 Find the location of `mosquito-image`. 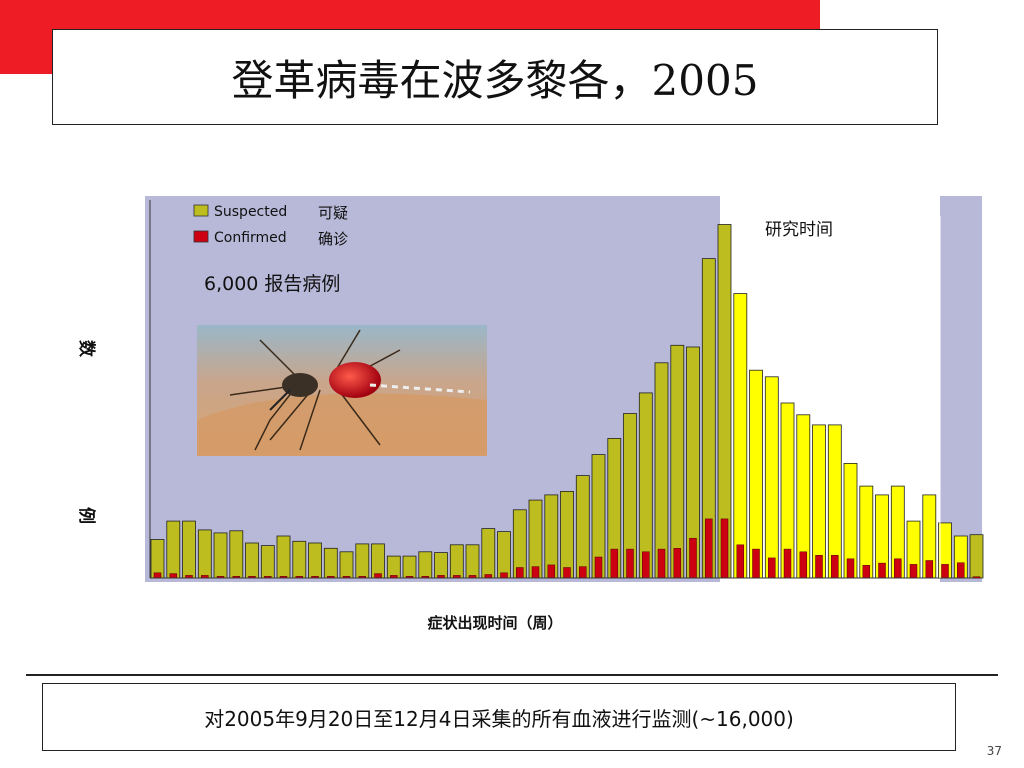

mosquito-image is located at coordinates (342, 390).